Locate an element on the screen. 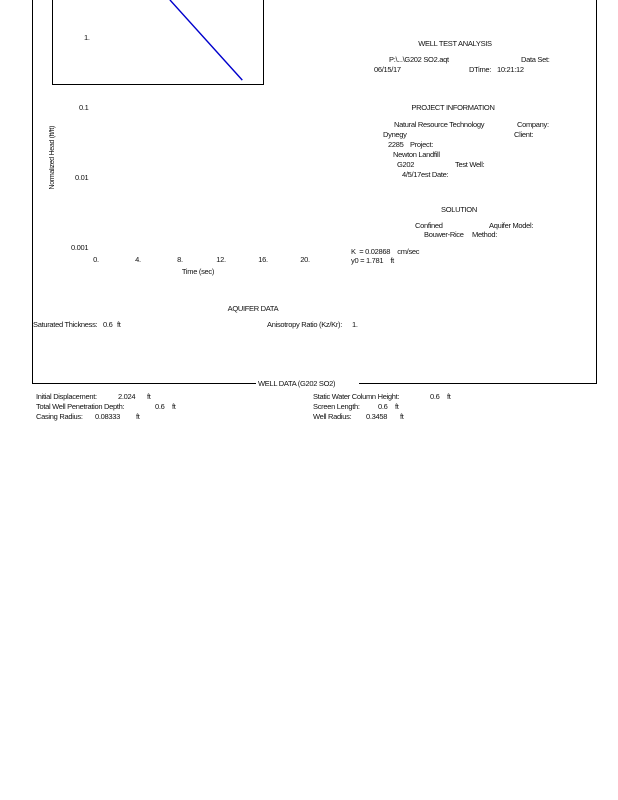  total-well-penetration-depth-label: Total Well Penetration Depth: is located at coordinates (80, 406).